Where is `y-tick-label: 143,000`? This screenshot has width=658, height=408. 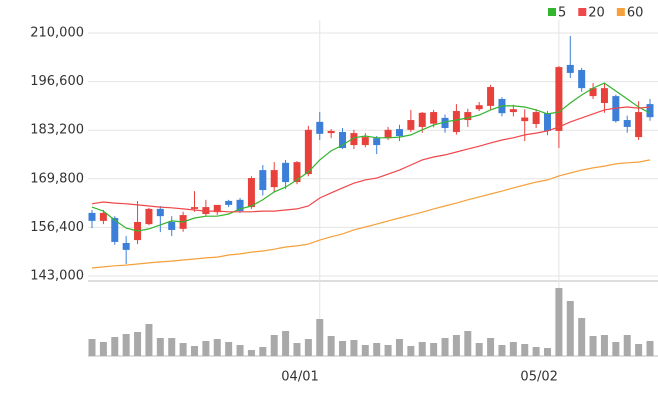
y-tick-label: 143,000 is located at coordinates (57, 276).